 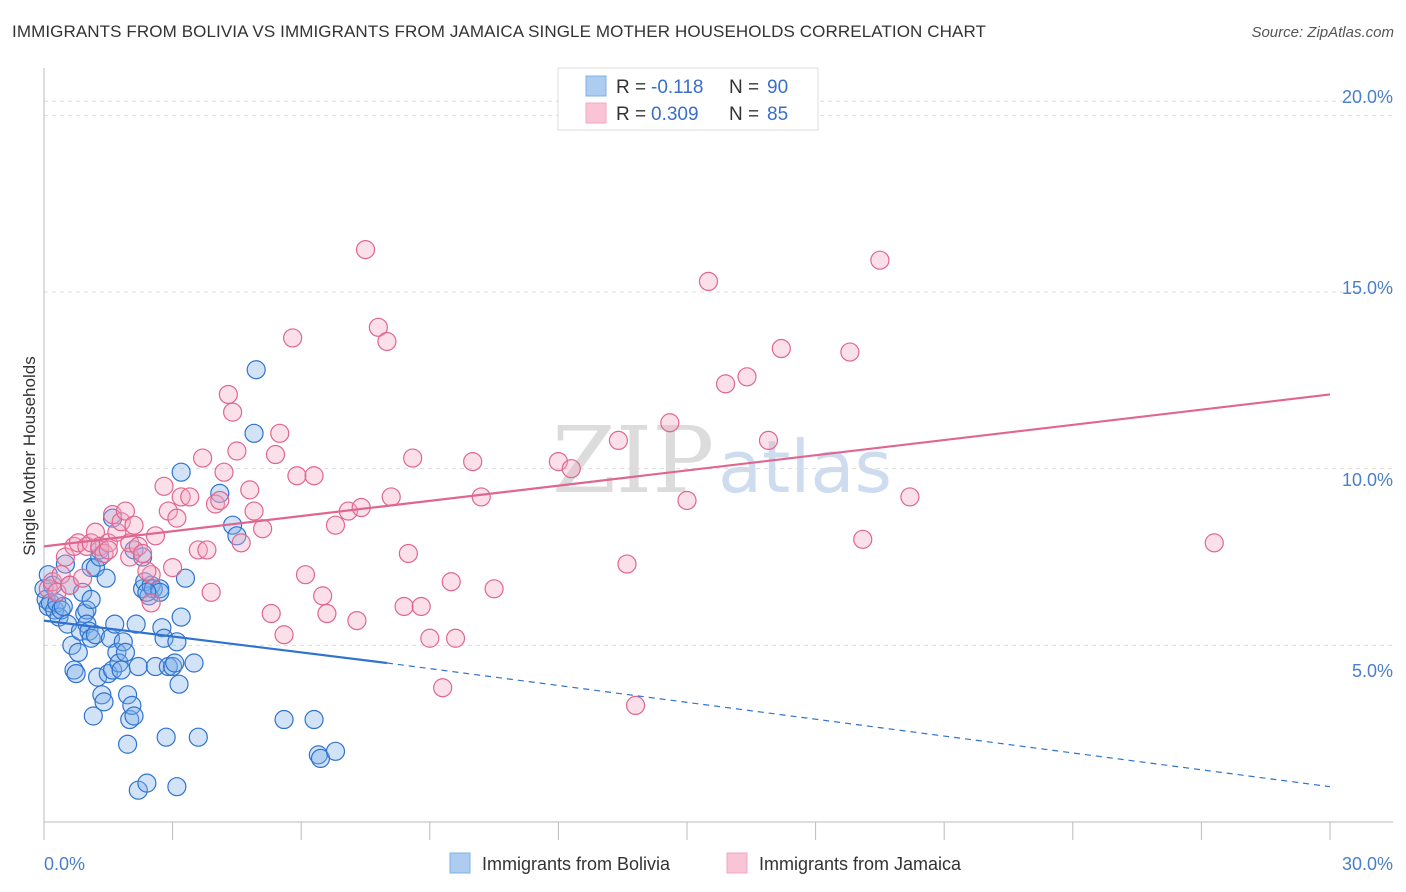 I want to click on x-tick-label-min: 0.0%, so click(x=64, y=864).